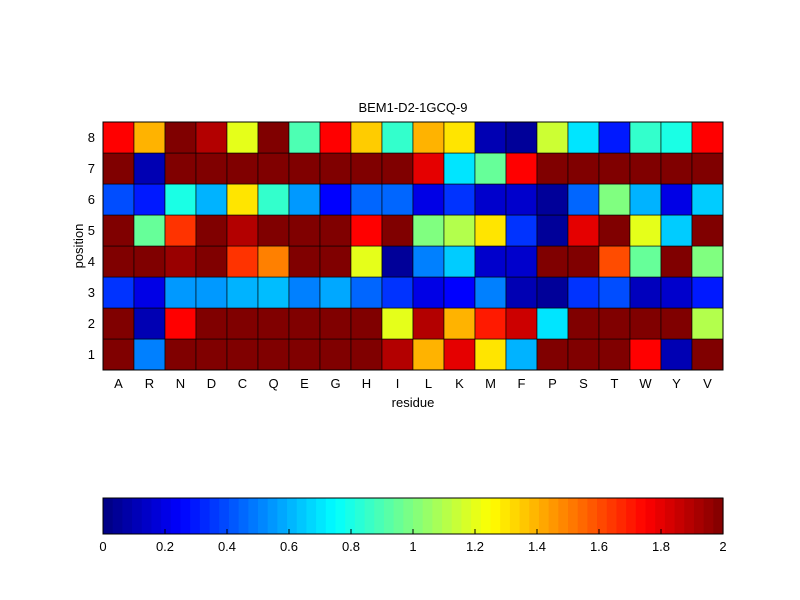 This screenshot has width=800, height=600. Describe the element at coordinates (304, 168) in the screenshot. I see `heatmap-cell-7-E` at that location.